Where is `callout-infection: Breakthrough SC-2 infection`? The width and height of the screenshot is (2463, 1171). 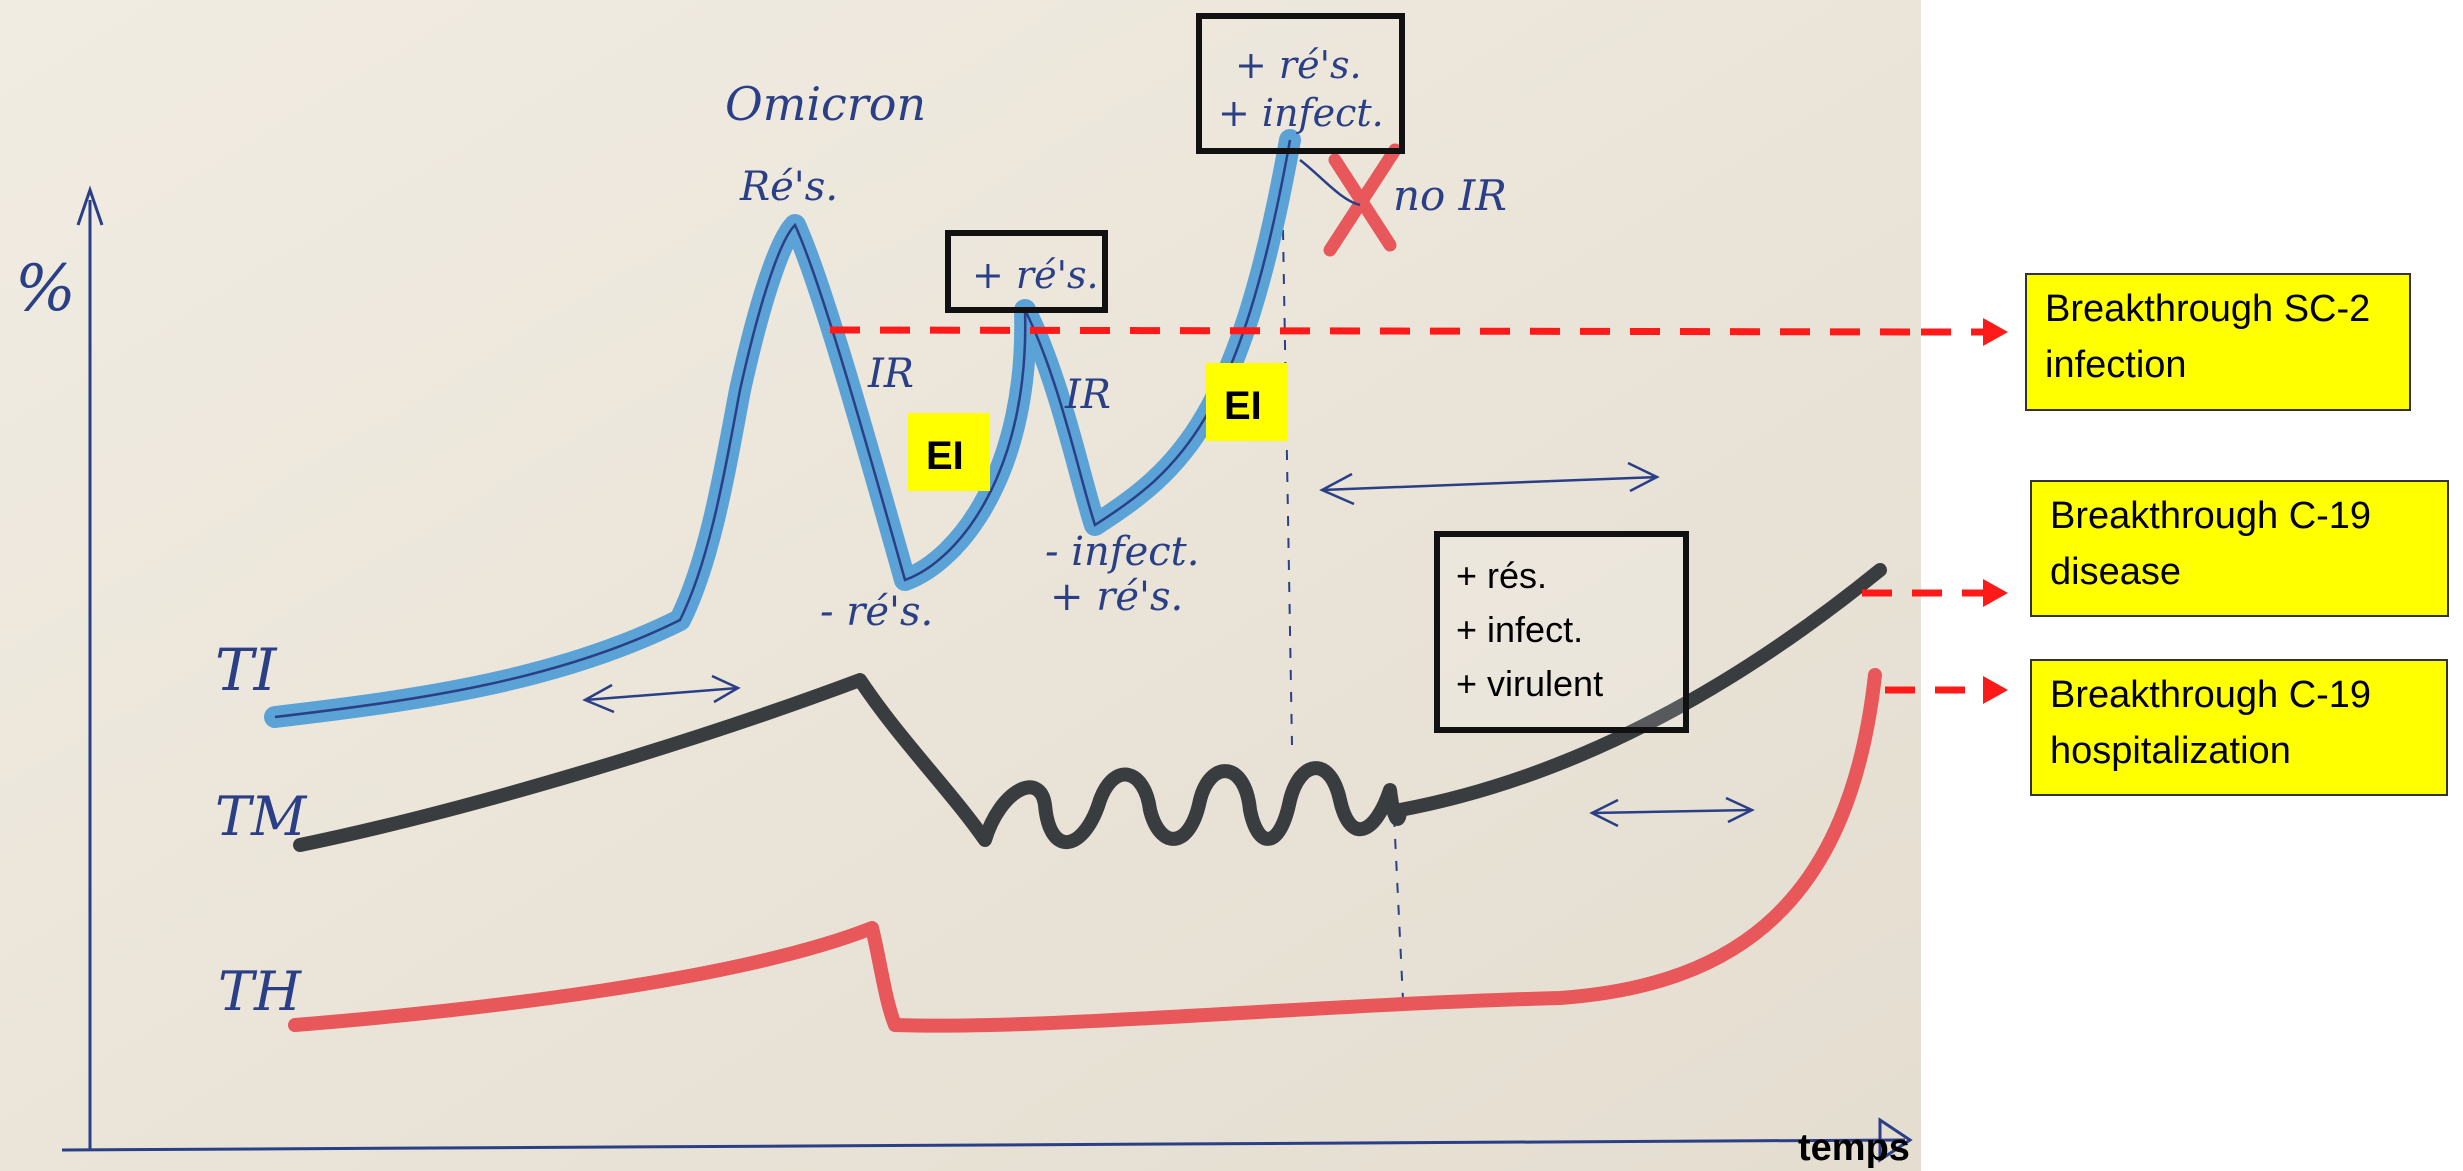 callout-infection: Breakthrough SC-2 infection is located at coordinates (2218, 342).